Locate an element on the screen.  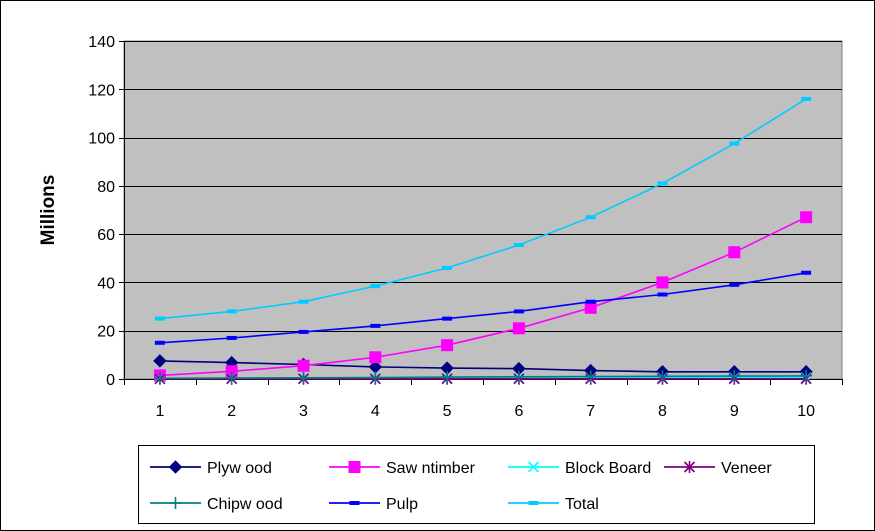
y-tick-label: 60 is located at coordinates (106, 235).